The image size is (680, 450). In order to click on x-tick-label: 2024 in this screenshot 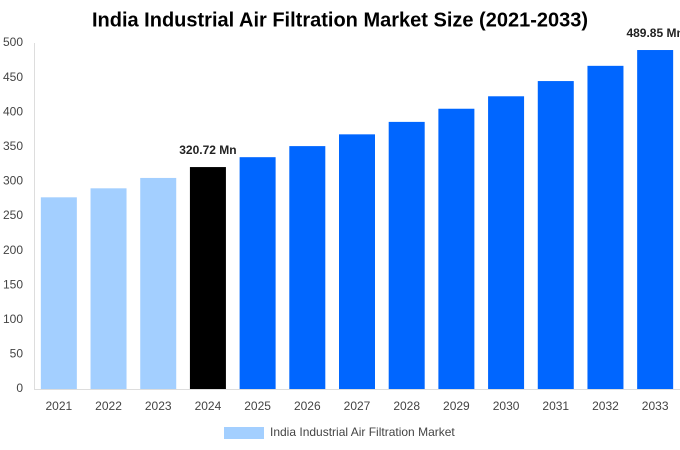, I will do `click(208, 406)`.